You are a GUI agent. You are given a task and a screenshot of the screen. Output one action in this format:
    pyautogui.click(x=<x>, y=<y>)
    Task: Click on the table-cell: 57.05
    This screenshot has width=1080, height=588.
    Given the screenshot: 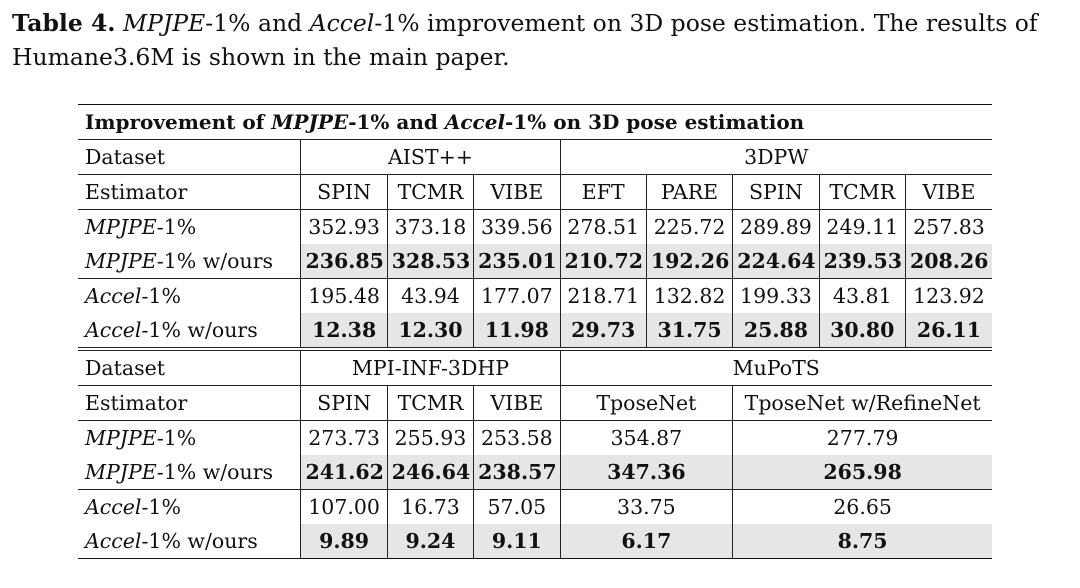 What is the action you would take?
    pyautogui.click(x=517, y=506)
    